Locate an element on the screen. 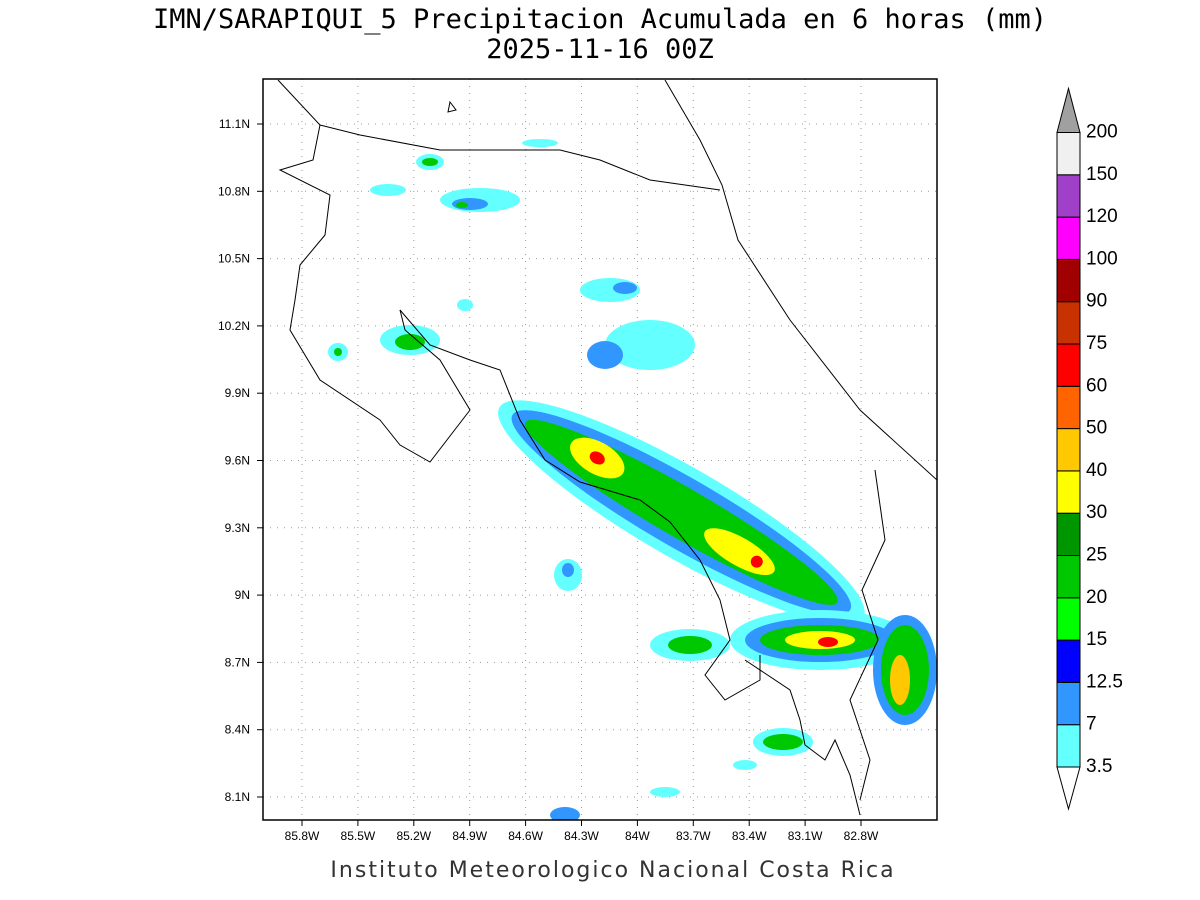 This screenshot has width=1200, height=900. rain-band is located at coordinates (681, 512).